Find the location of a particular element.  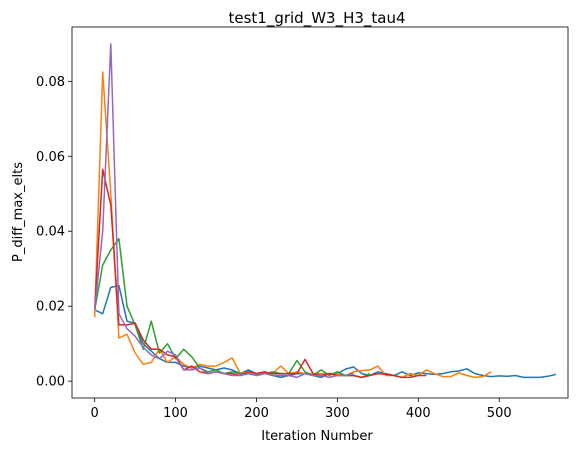

x-tick-label: 500 is located at coordinates (499, 413).